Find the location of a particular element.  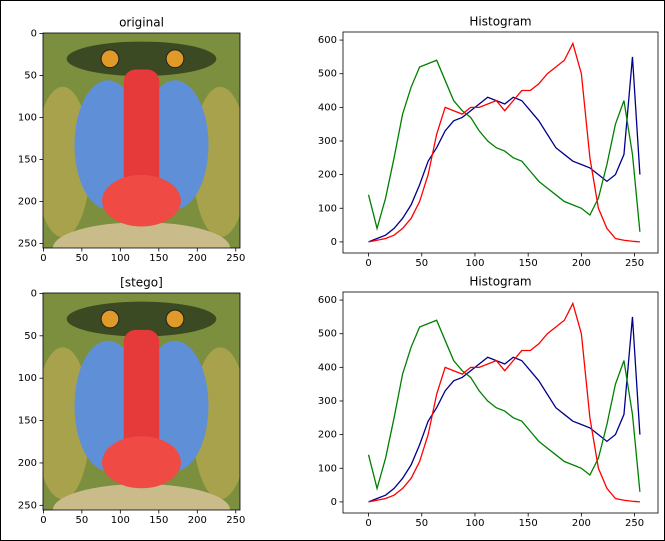

axes-title: original is located at coordinates (141, 23).